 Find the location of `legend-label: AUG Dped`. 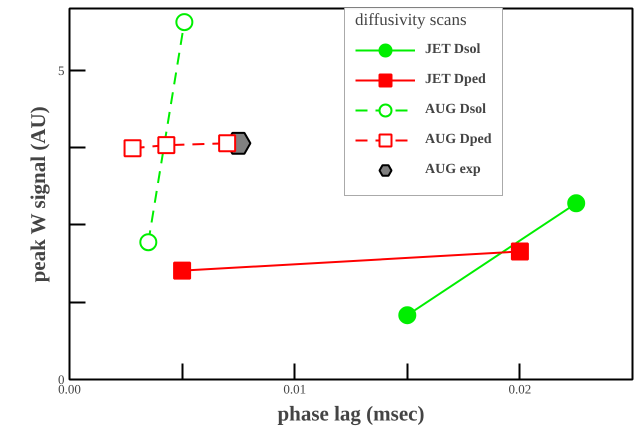

legend-label: AUG Dped is located at coordinates (458, 140).